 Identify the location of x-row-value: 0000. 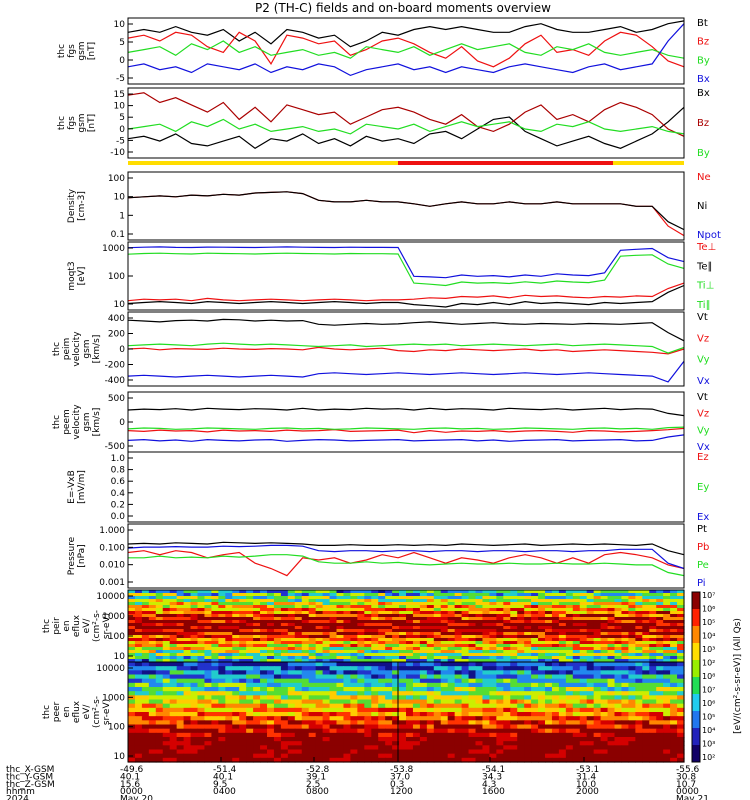
(131, 792).